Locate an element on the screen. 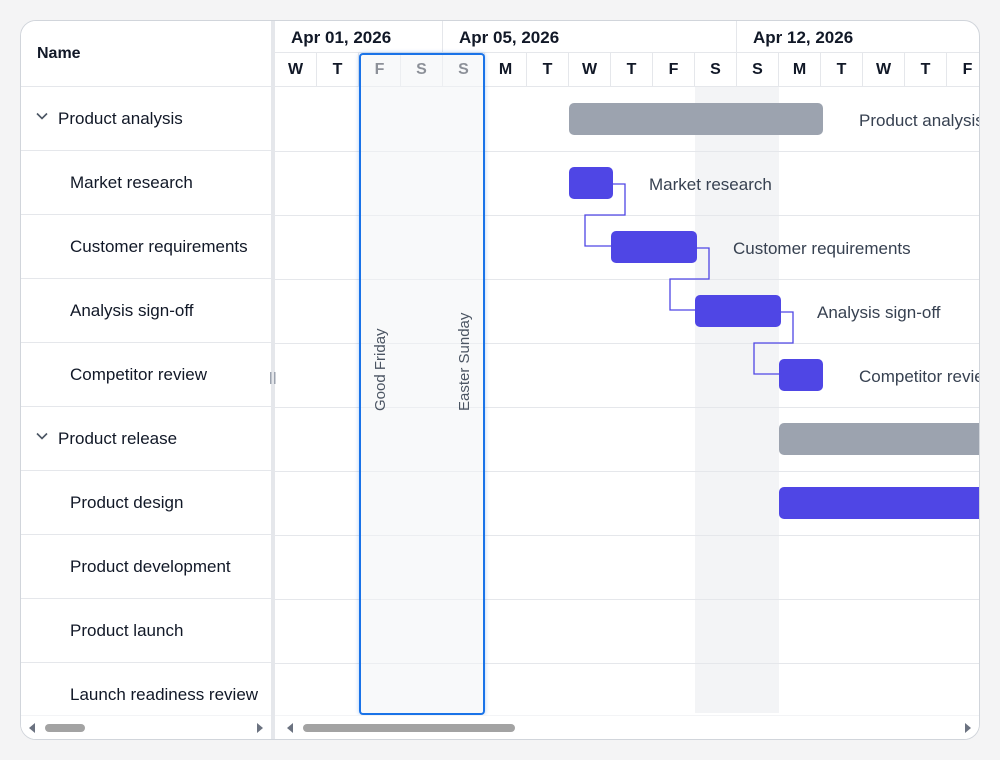  grid-row: Analysis sign-off is located at coordinates (146, 311).